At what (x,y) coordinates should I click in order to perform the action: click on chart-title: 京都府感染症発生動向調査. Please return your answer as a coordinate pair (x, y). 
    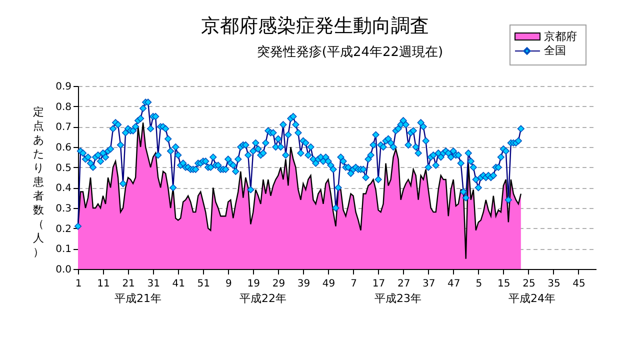
    Looking at the image, I should click on (315, 26).